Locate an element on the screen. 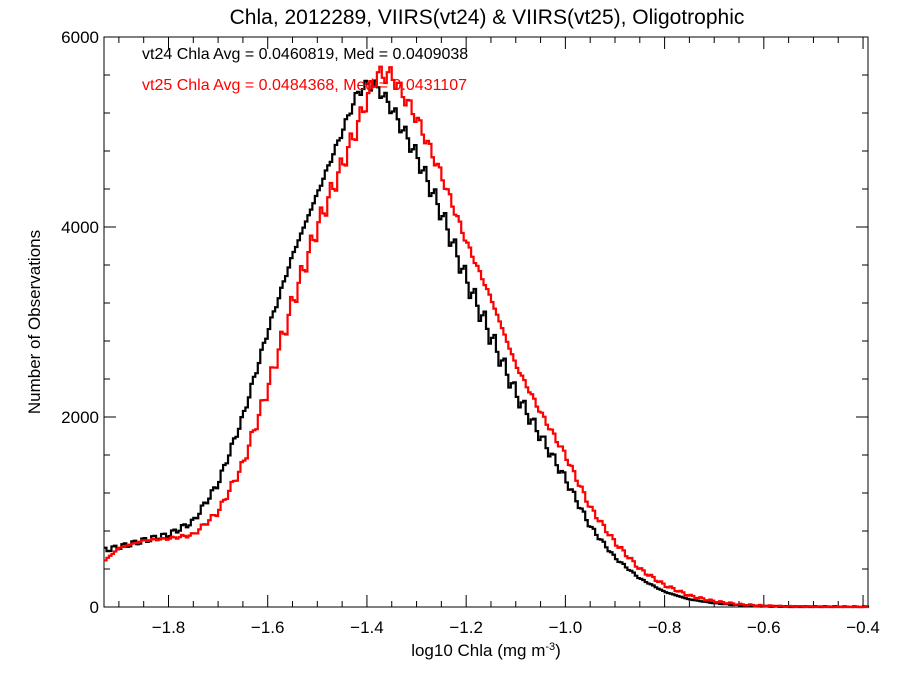  y-tick-label: 2000 is located at coordinates (80, 417).